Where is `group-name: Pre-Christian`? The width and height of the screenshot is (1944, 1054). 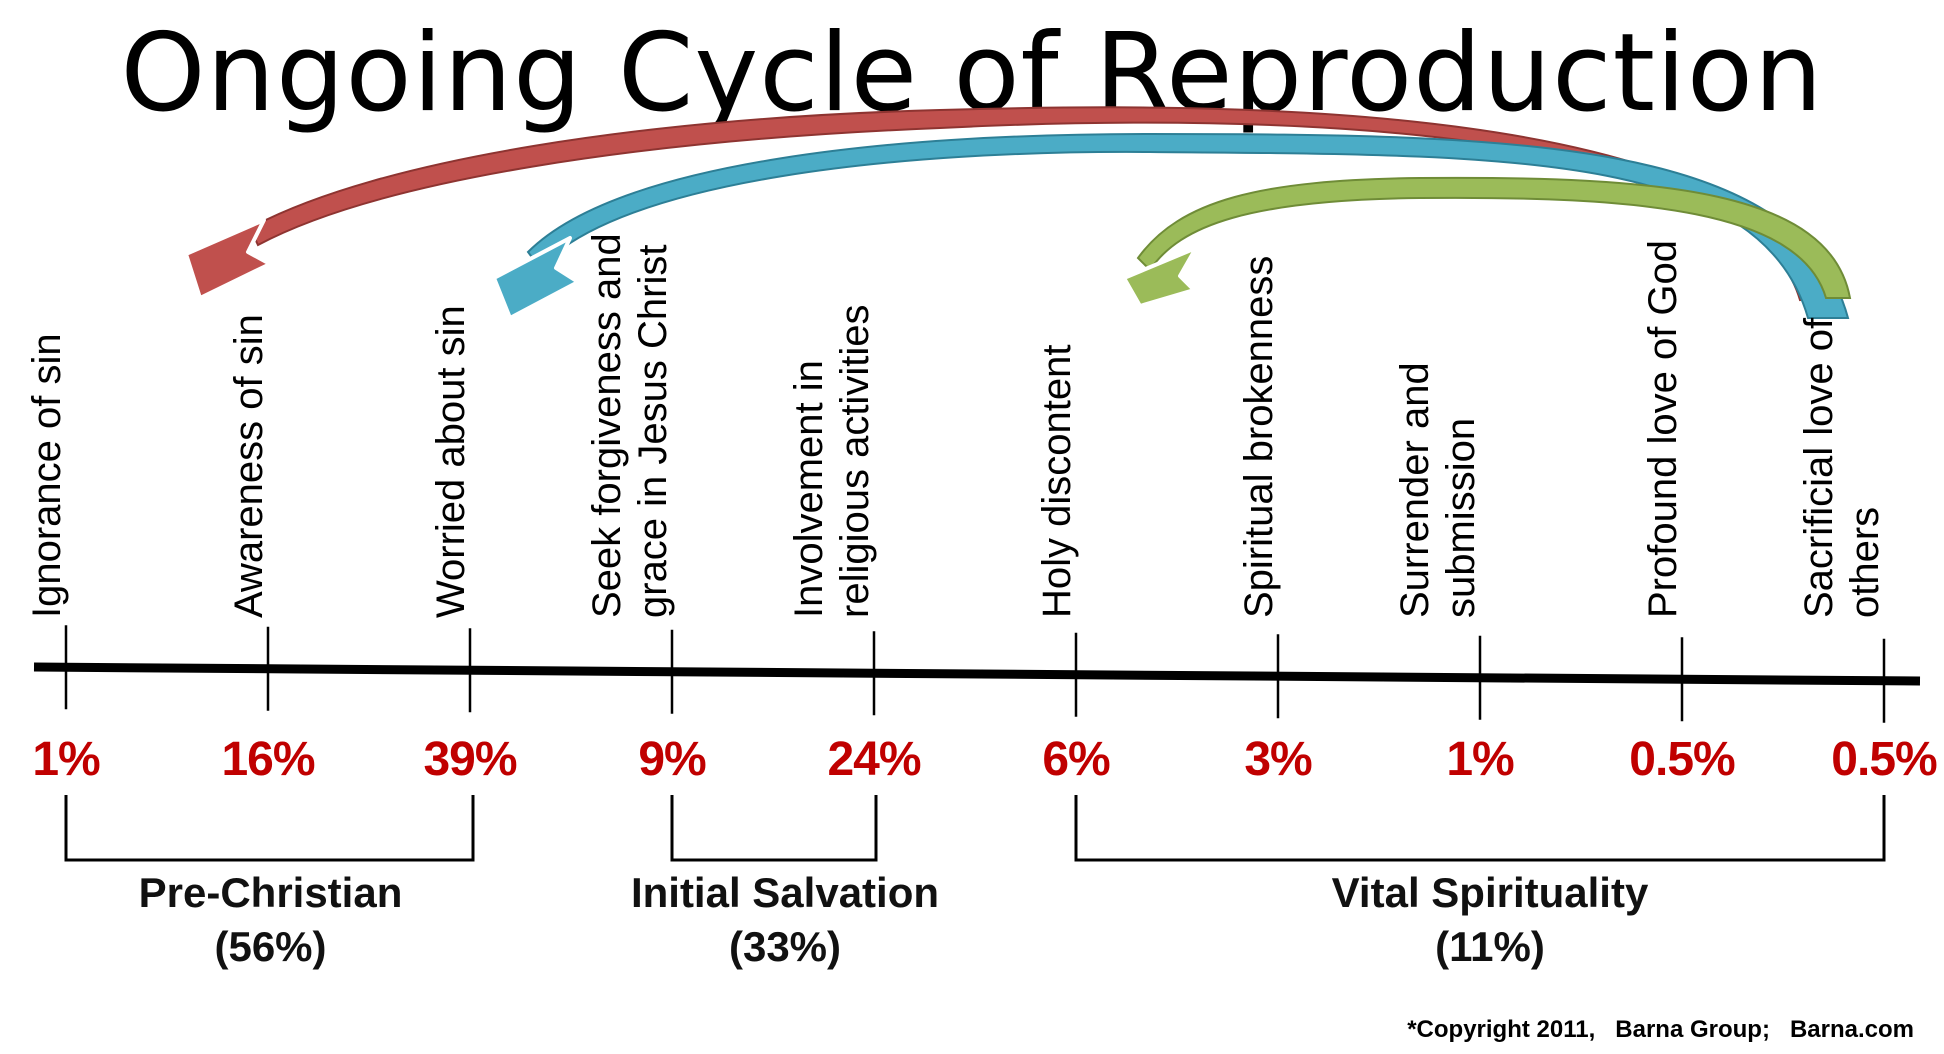
group-name: Pre-Christian is located at coordinates (270, 892).